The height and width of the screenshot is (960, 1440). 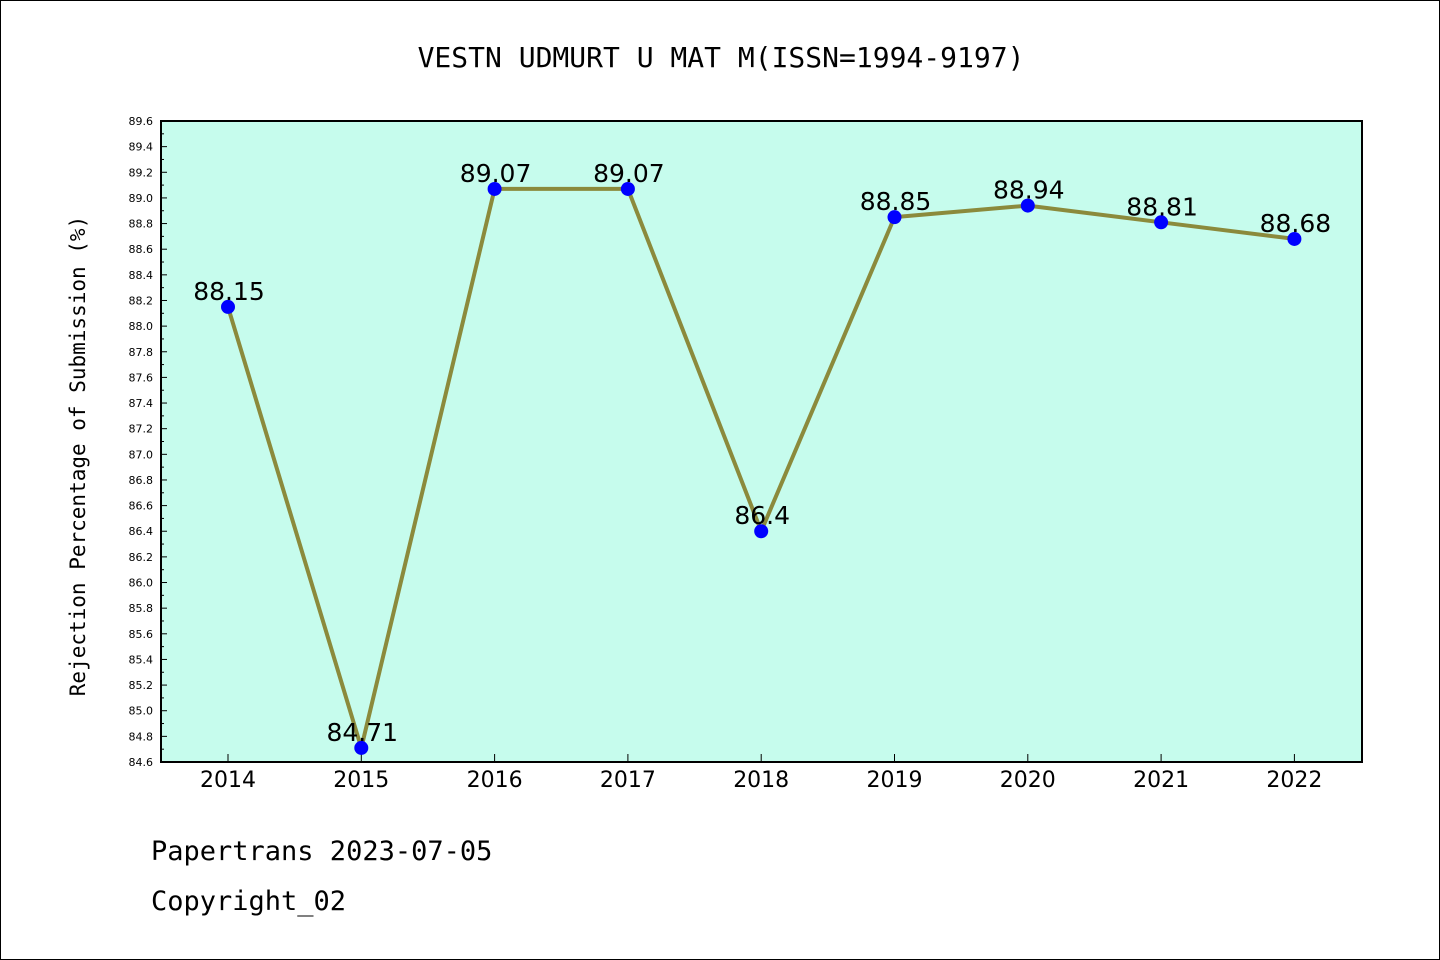 I want to click on x-tick-label: 2021, so click(x=1161, y=780).